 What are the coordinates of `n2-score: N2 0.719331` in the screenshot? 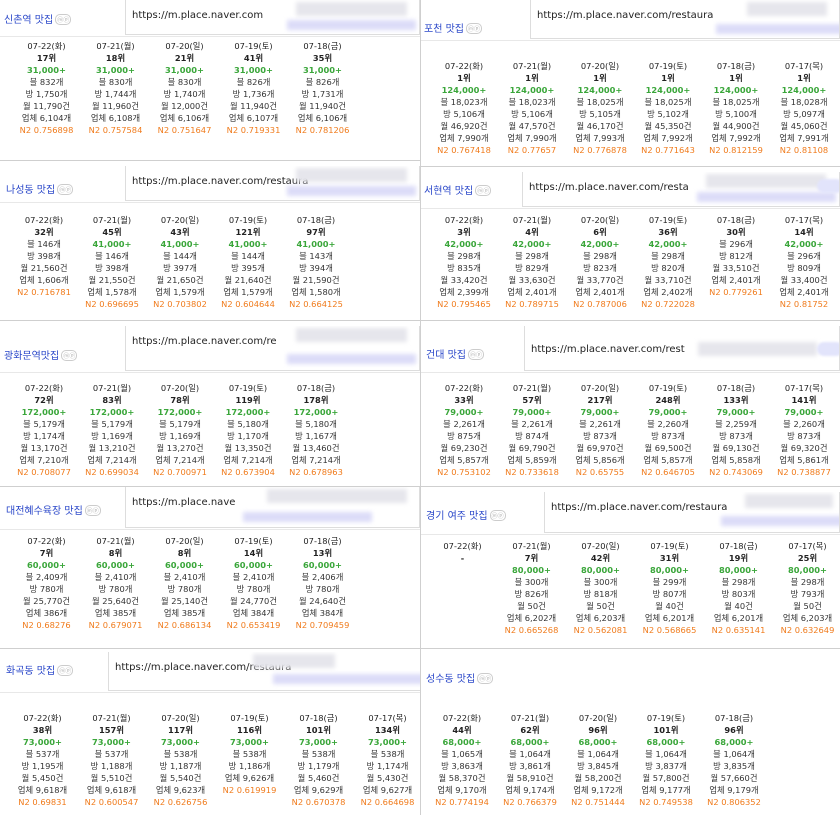 It's located at (253, 130).